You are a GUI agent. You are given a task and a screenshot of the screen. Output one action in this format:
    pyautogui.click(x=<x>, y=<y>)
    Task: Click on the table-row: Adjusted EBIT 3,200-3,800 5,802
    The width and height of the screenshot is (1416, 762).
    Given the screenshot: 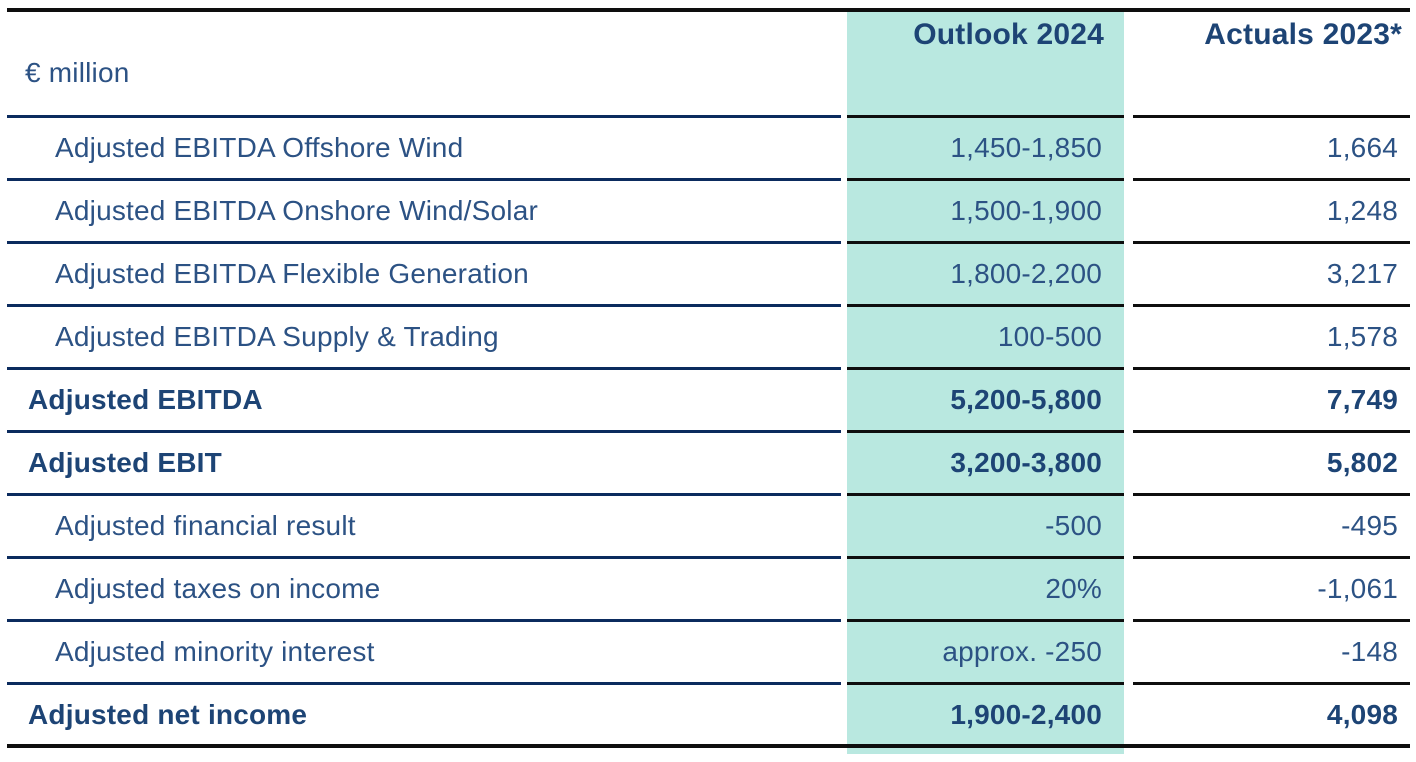 What is the action you would take?
    pyautogui.click(x=708, y=464)
    